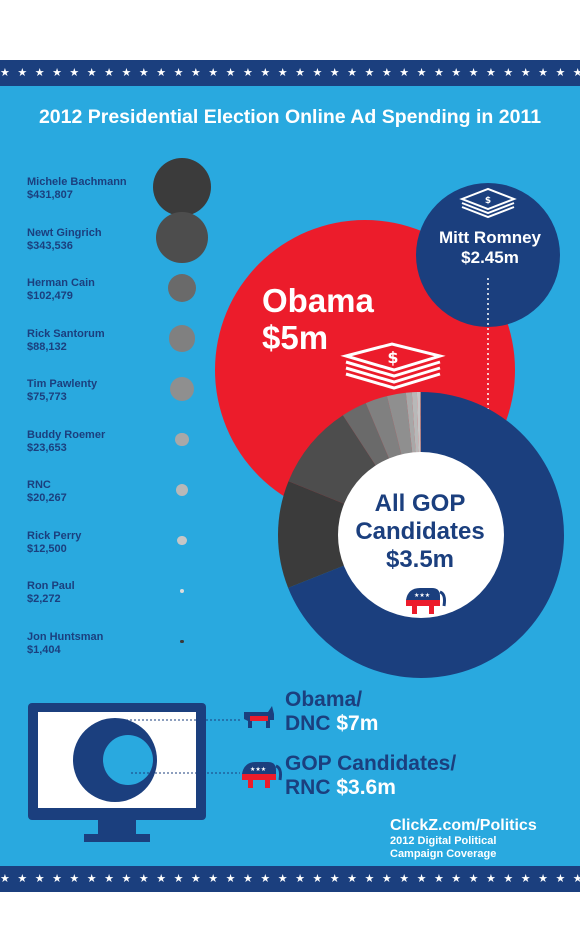  I want to click on candidate-name: Rick Santorum, so click(66, 333).